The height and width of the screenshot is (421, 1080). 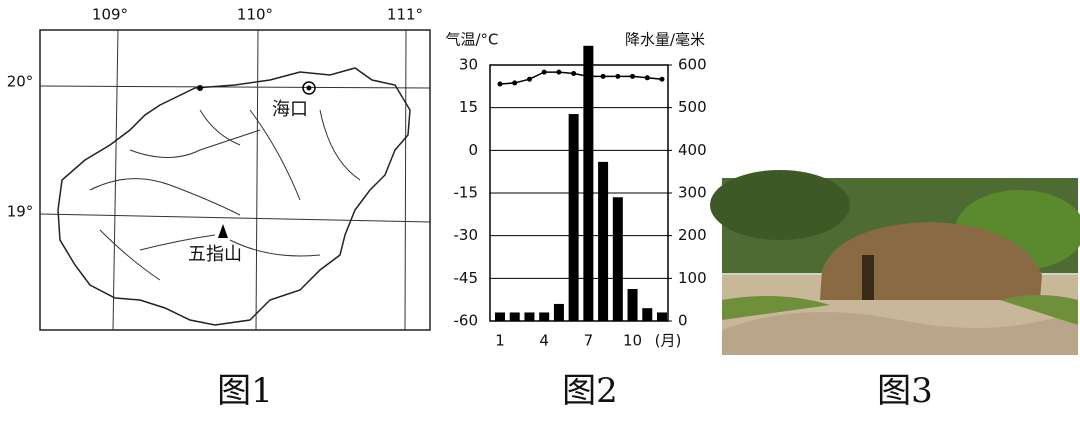 I want to click on y2-tick-label: 400, so click(x=692, y=150).